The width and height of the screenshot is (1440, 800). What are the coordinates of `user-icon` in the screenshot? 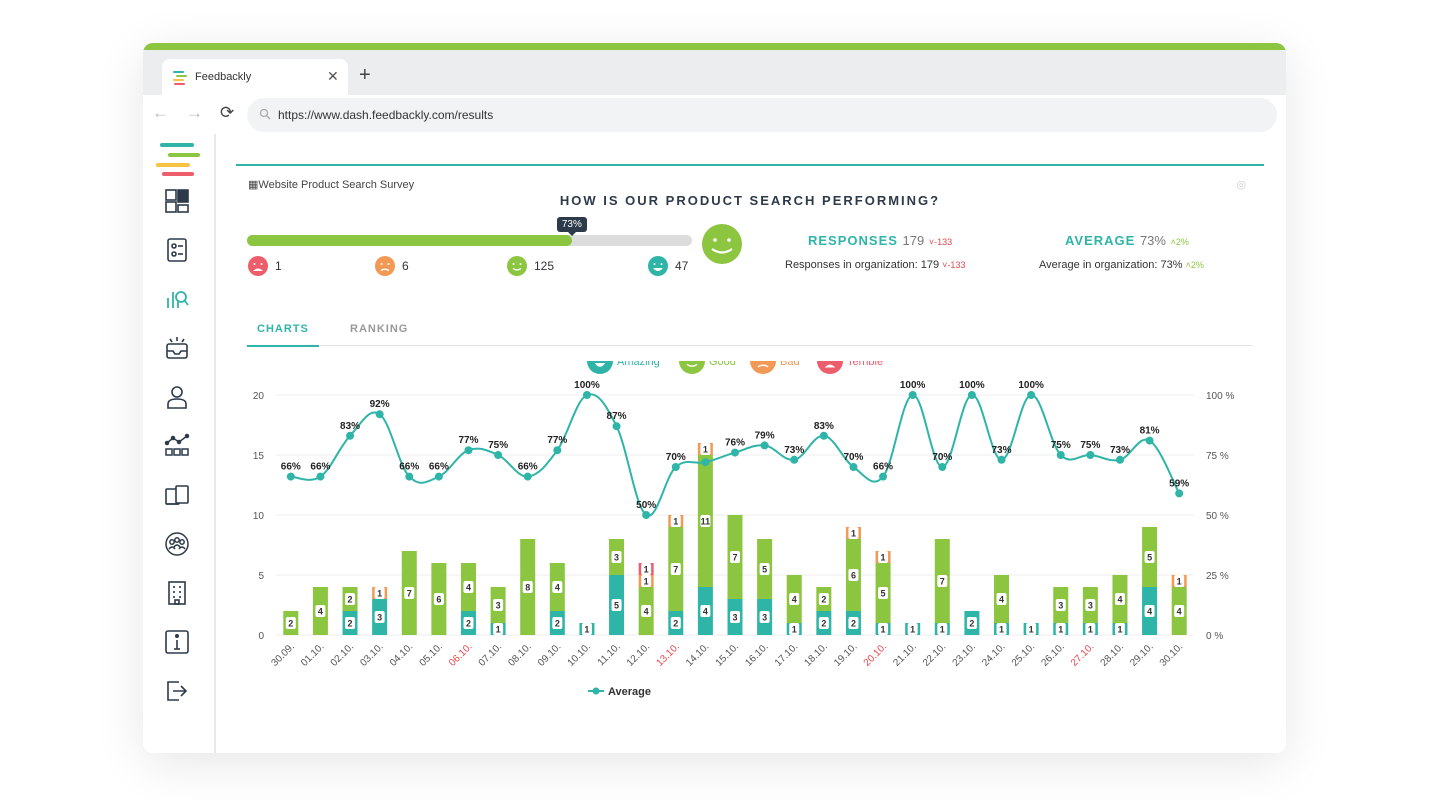 It's located at (177, 397).